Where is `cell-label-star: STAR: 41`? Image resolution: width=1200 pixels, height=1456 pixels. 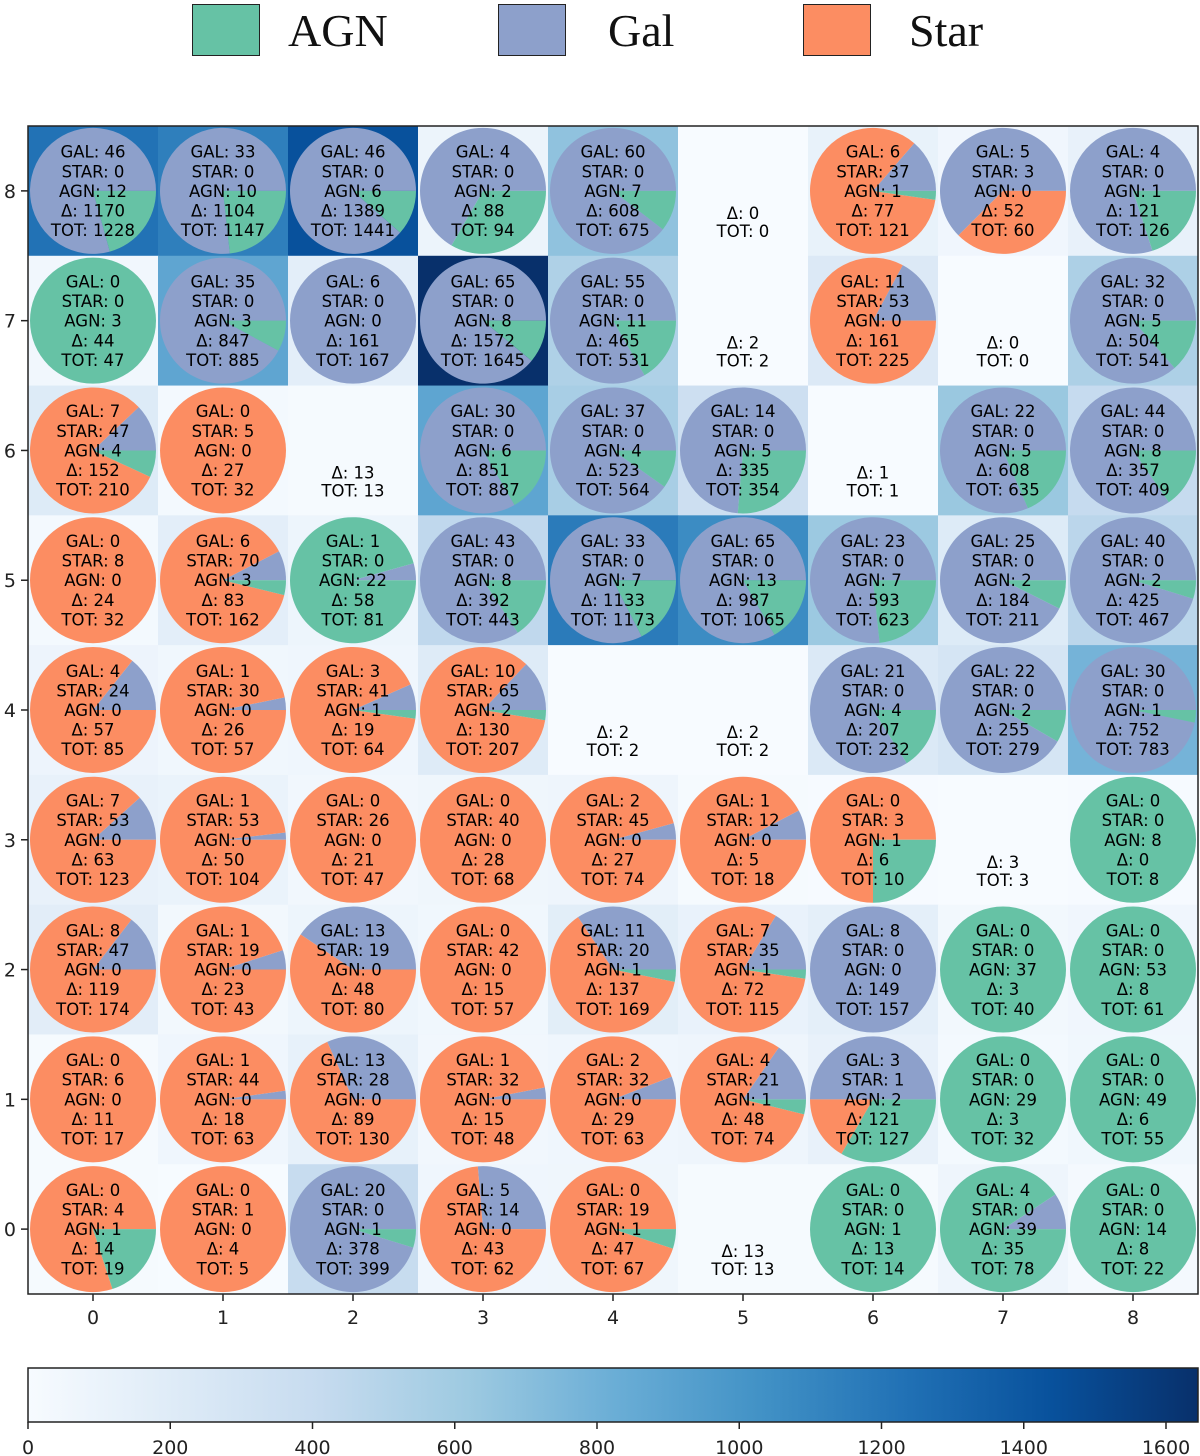
cell-label-star: STAR: 41 is located at coordinates (352, 690).